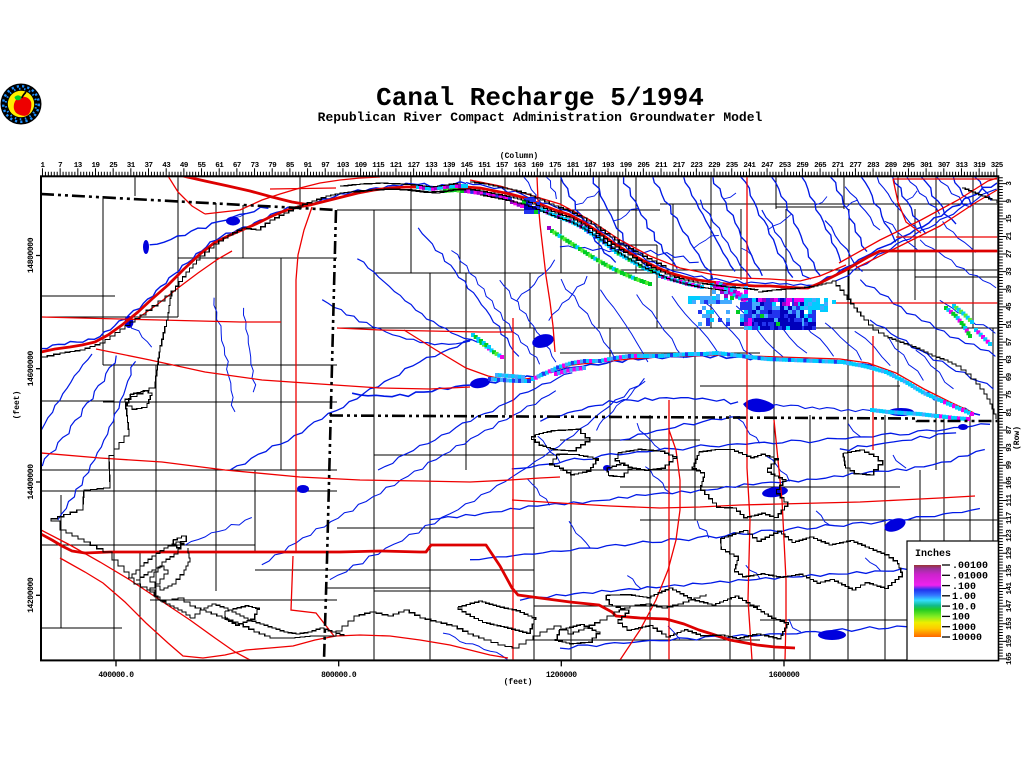  Describe the element at coordinates (1010, 359) in the screenshot. I see `svg-text: 63` at that location.